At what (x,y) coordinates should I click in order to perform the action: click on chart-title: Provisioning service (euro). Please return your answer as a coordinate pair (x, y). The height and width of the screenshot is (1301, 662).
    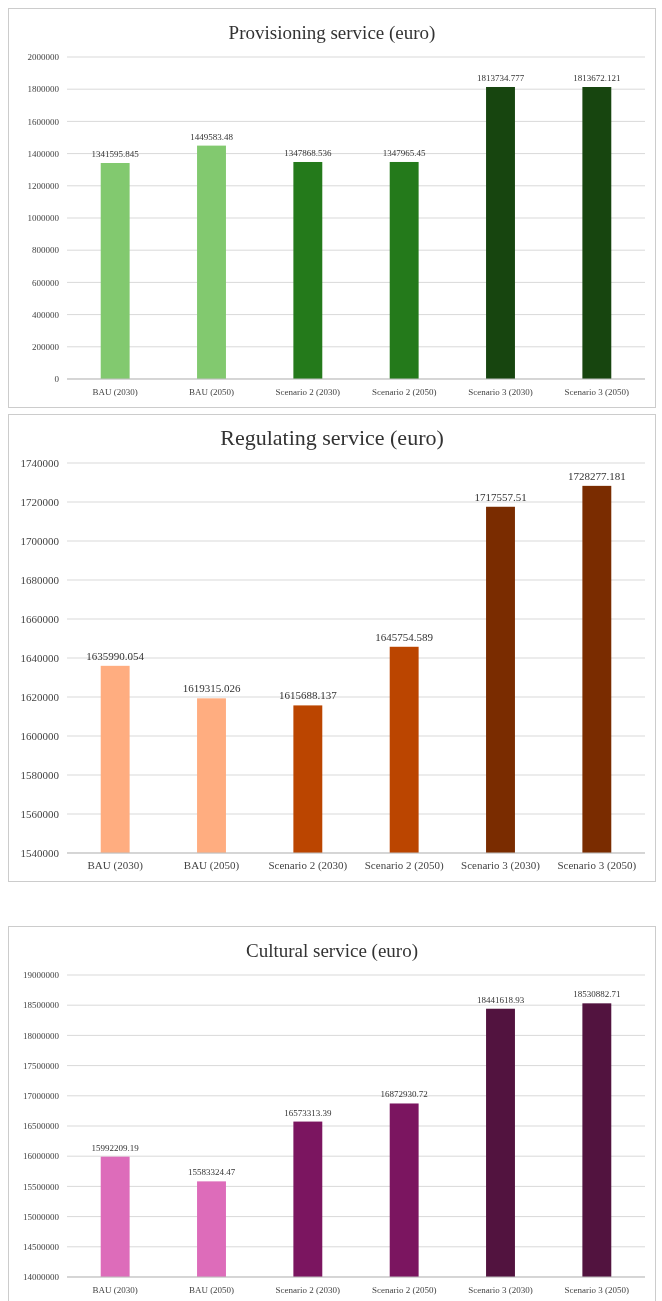
    Looking at the image, I should click on (332, 33).